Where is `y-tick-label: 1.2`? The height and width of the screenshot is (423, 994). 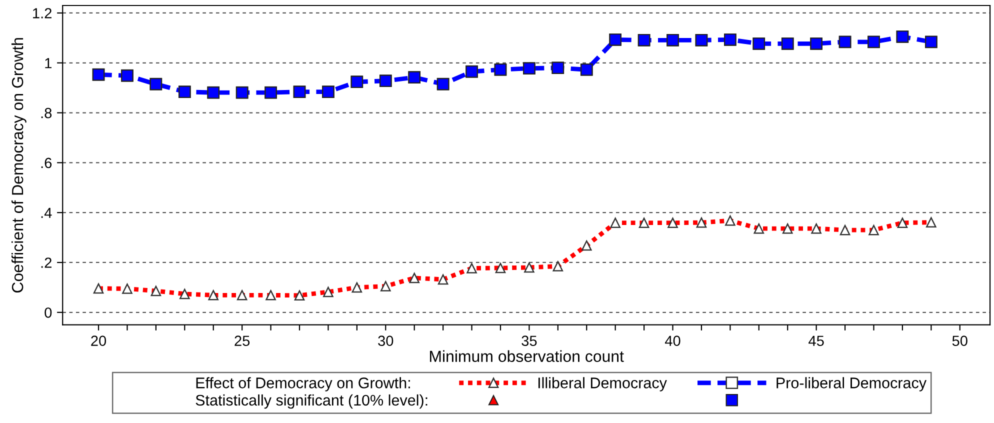 y-tick-label: 1.2 is located at coordinates (42, 13).